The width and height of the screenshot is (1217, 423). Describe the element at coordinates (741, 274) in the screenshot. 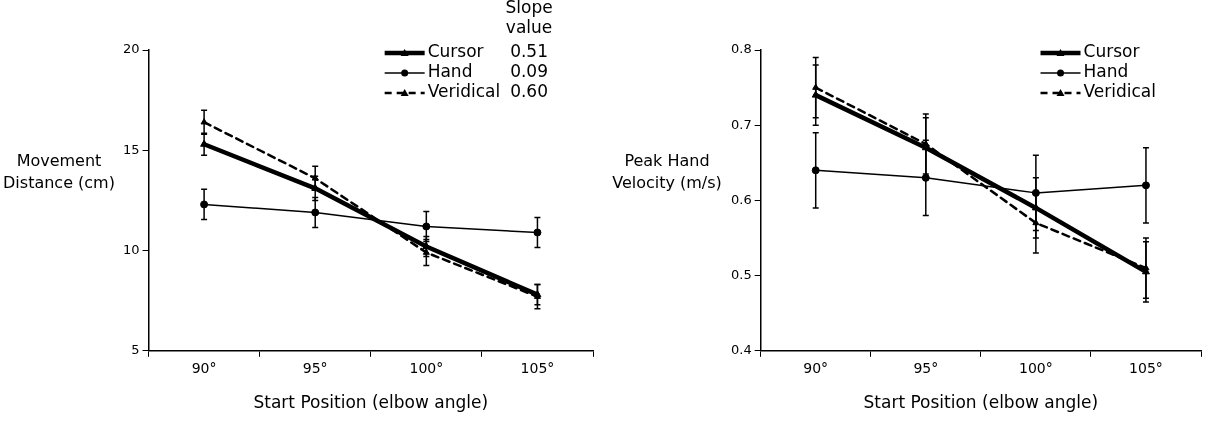

I see `y-tick-label: 0.5` at that location.